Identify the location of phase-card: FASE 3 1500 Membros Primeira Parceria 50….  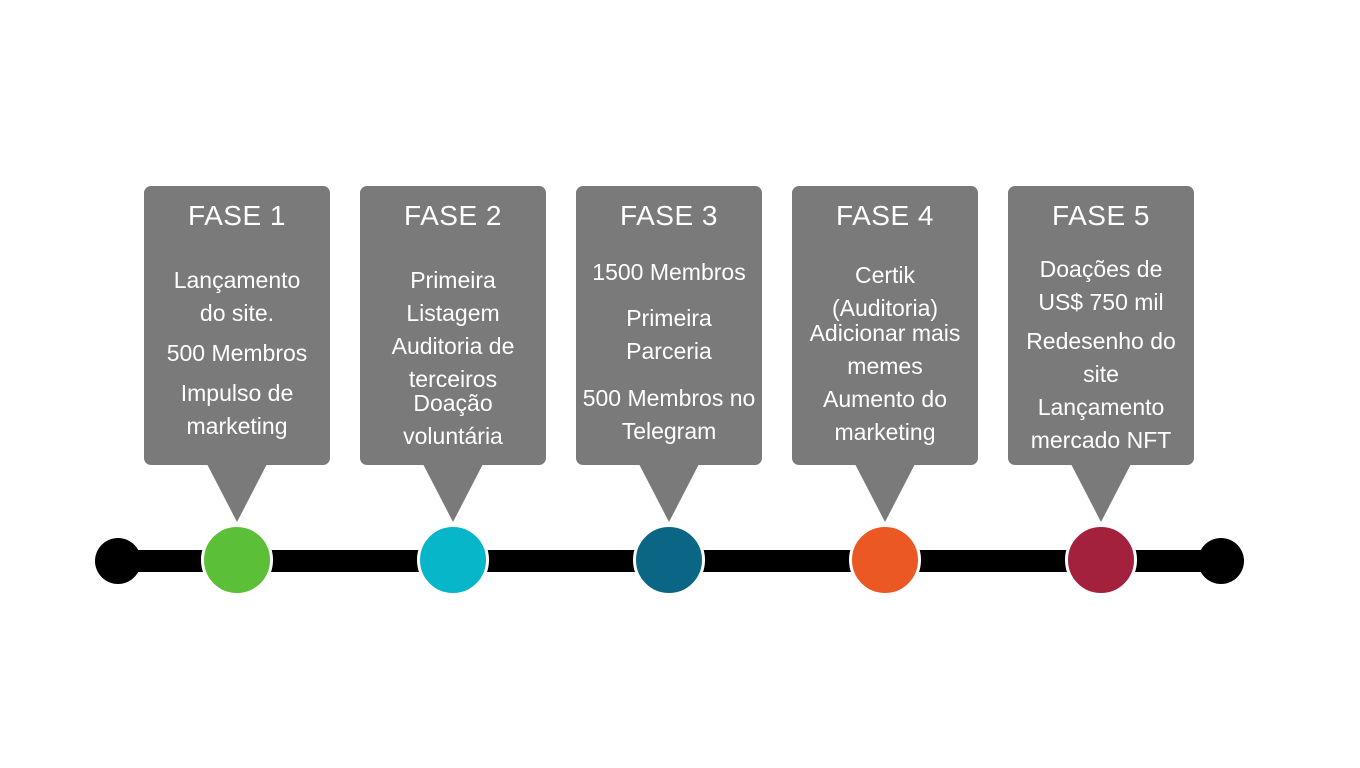
(669, 325).